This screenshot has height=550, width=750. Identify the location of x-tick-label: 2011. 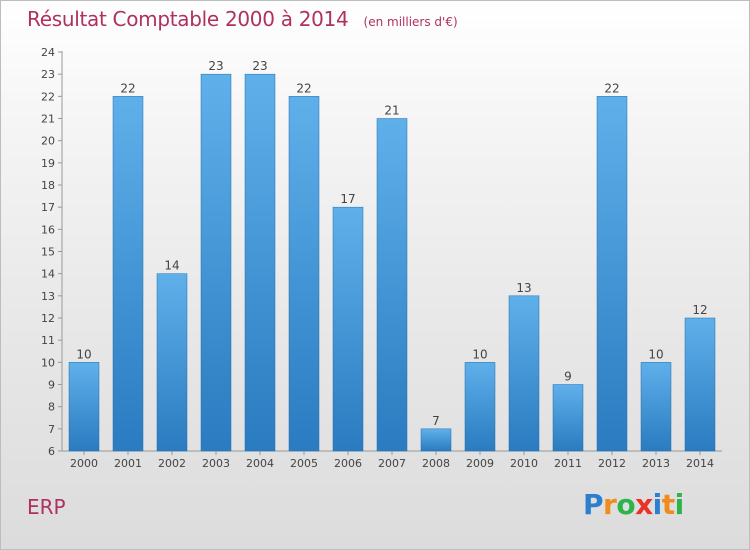
(568, 463).